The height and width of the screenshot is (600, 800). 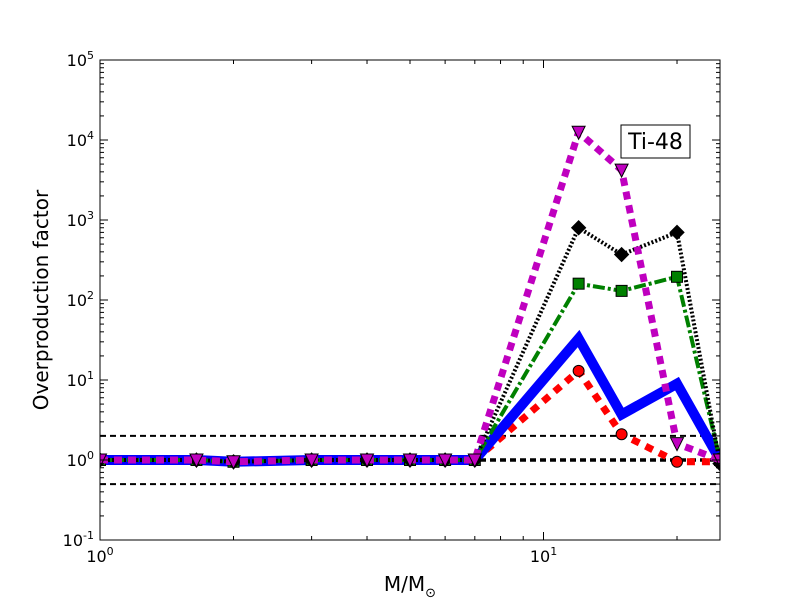 I want to click on y-tick-label: 10³, so click(x=80, y=219).